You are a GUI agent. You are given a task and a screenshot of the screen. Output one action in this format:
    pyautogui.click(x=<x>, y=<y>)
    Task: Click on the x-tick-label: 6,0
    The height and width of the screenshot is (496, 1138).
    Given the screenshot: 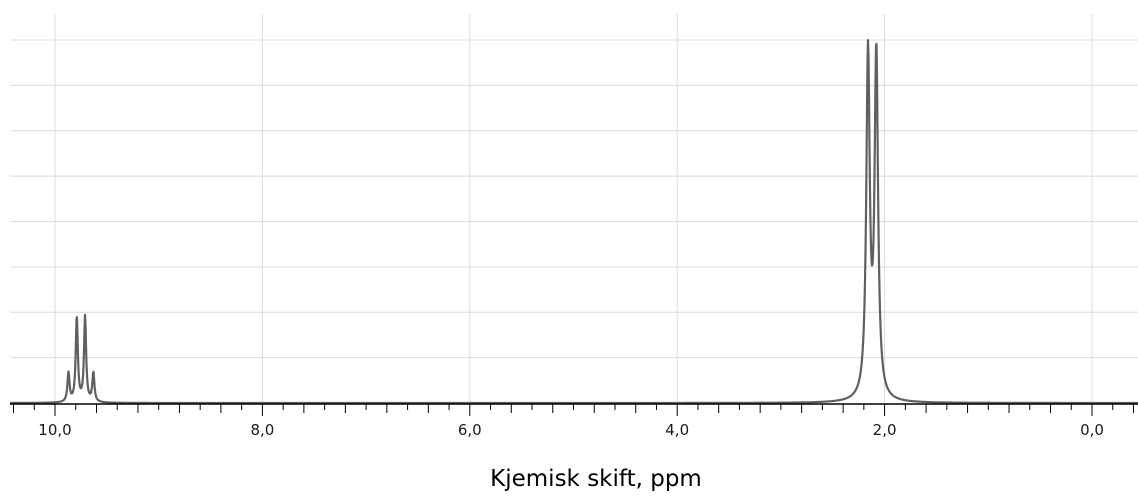 What is the action you would take?
    pyautogui.click(x=470, y=430)
    